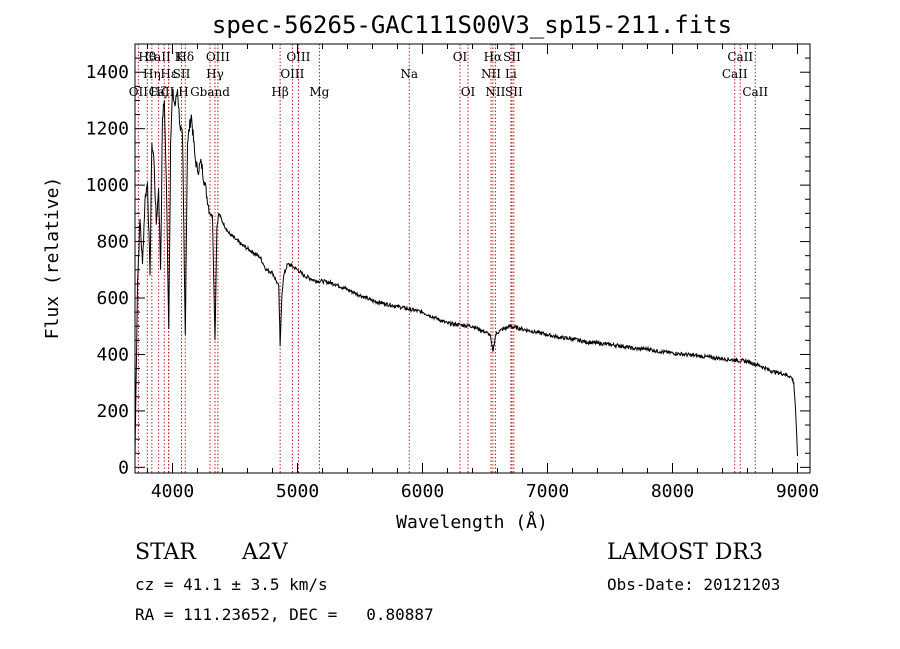 Image resolution: width=900 pixels, height=649 pixels. What do you see at coordinates (165, 57) in the screenshot?
I see `line-label-4: CaII K` at bounding box center [165, 57].